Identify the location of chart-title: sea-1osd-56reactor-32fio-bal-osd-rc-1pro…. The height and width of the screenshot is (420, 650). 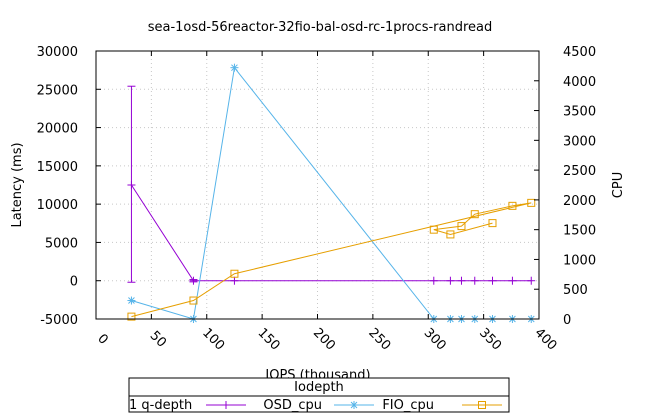
(320, 27).